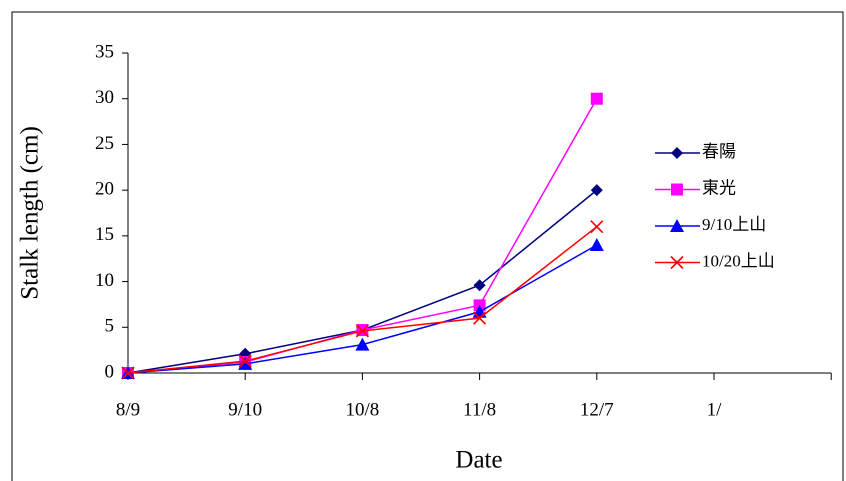  What do you see at coordinates (734, 224) in the screenshot?
I see `legend-label: 9/10上山` at bounding box center [734, 224].